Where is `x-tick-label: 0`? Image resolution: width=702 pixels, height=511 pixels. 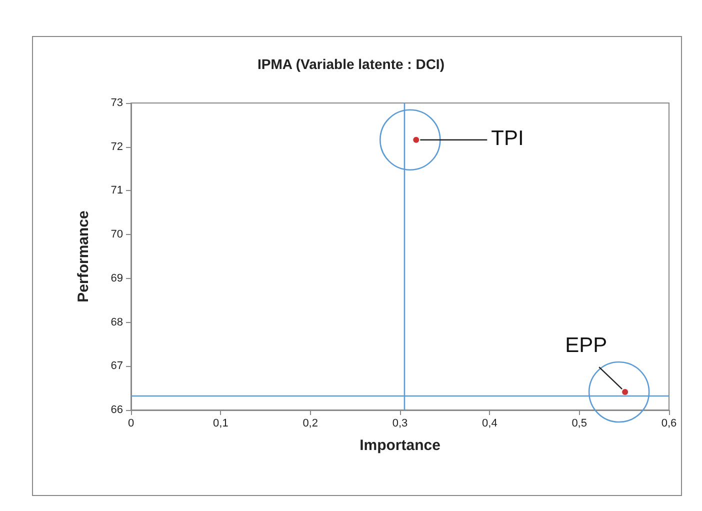 x-tick-label: 0 is located at coordinates (131, 424).